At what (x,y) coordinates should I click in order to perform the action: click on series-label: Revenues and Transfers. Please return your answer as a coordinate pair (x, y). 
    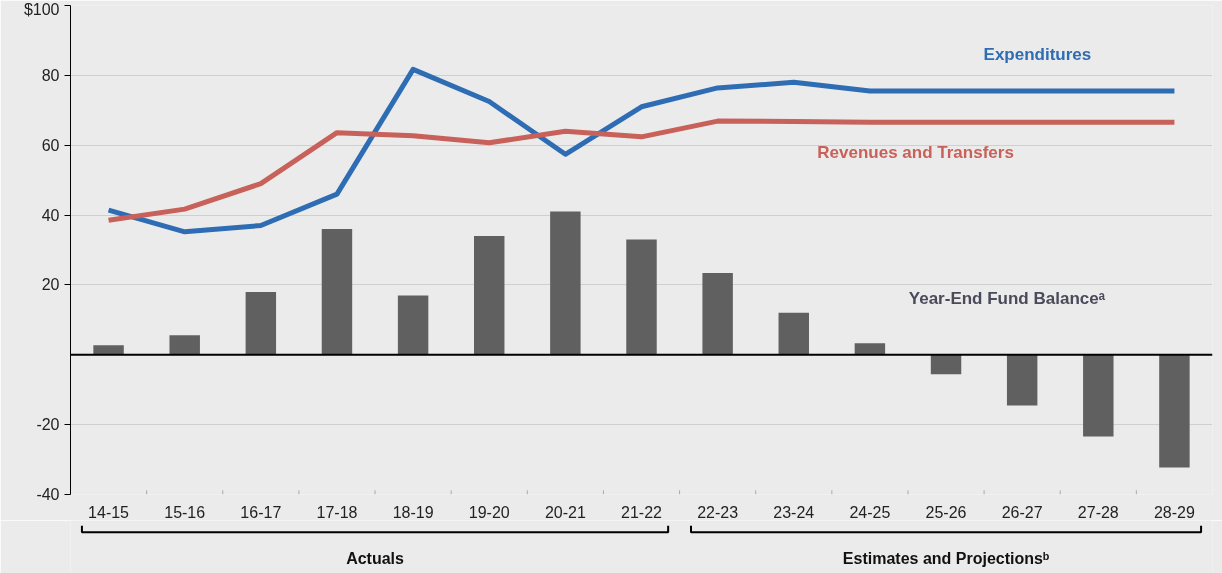
    Looking at the image, I should click on (915, 152).